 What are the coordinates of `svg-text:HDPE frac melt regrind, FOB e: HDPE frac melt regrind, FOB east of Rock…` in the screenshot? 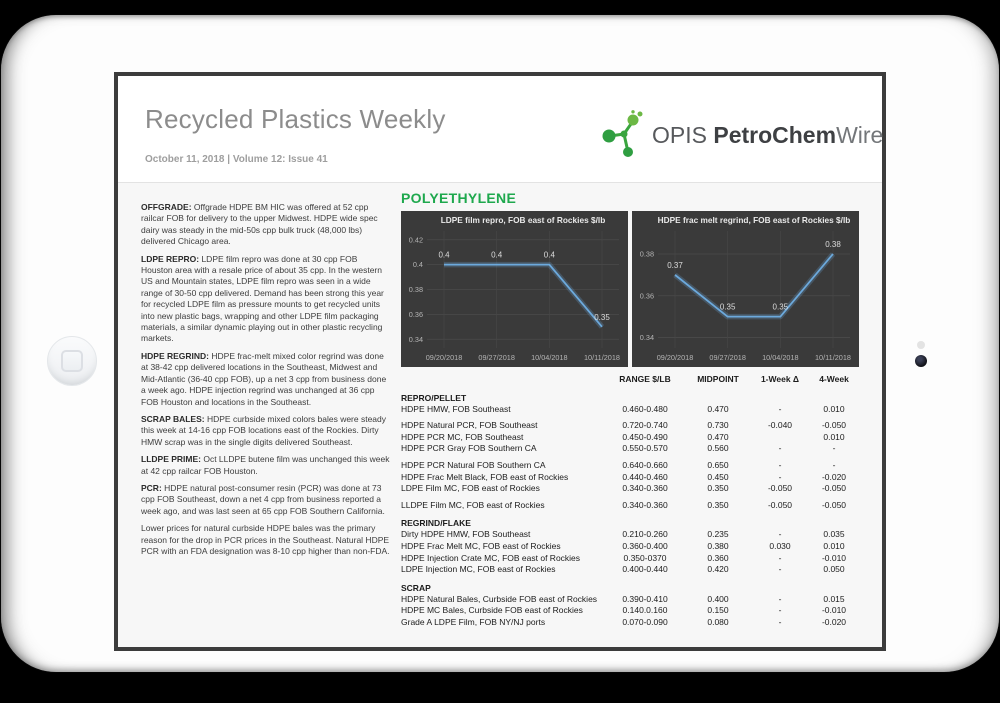 It's located at (754, 220).